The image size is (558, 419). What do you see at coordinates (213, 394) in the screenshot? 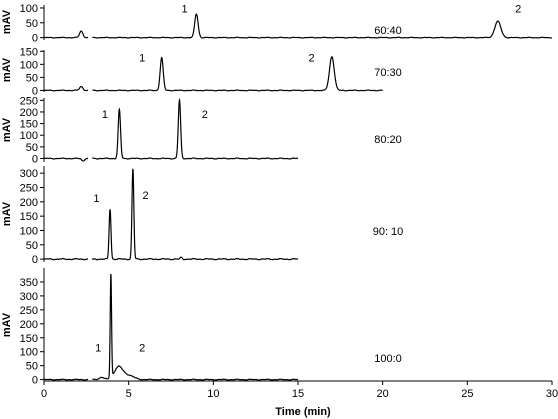
I see `x-tick-label: 10` at bounding box center [213, 394].